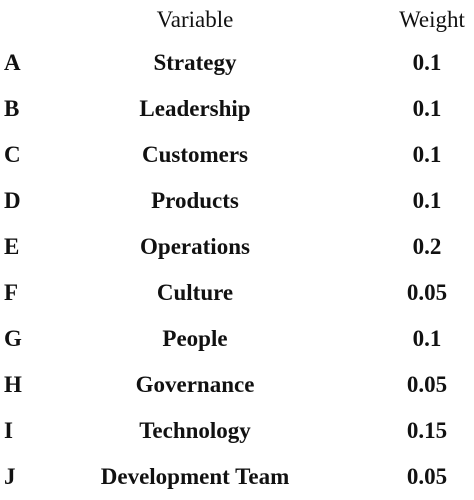 This screenshot has width=474, height=500. I want to click on row-id: B, so click(12, 108).